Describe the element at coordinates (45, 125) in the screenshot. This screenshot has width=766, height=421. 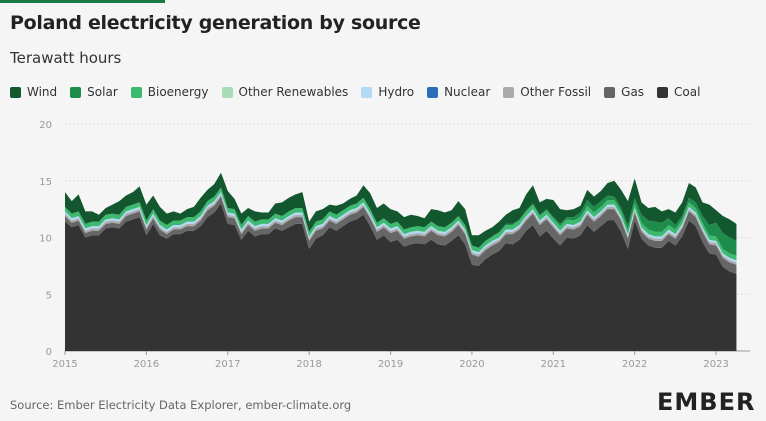
I see `y-tick-label: 20` at that location.